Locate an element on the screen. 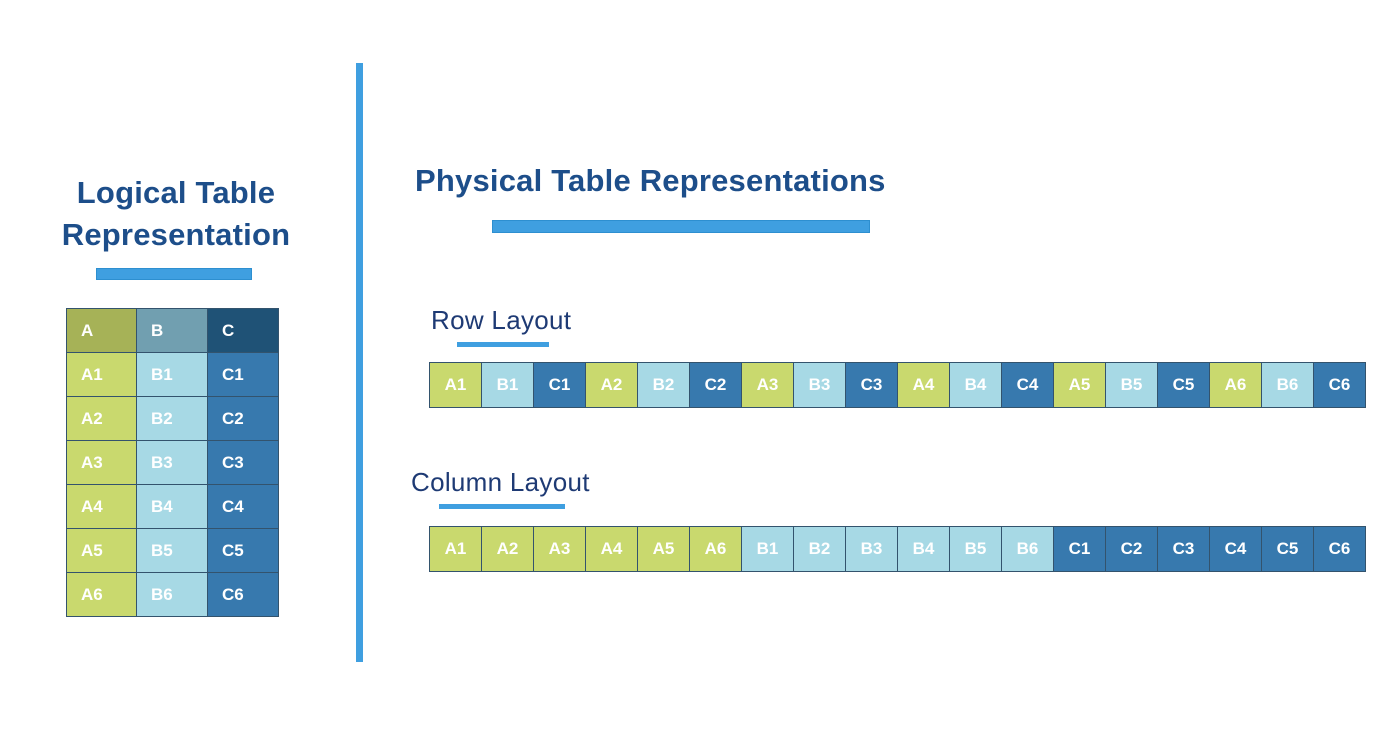 The image size is (1400, 748). cell-c4-row: C4 is located at coordinates (1027, 385).